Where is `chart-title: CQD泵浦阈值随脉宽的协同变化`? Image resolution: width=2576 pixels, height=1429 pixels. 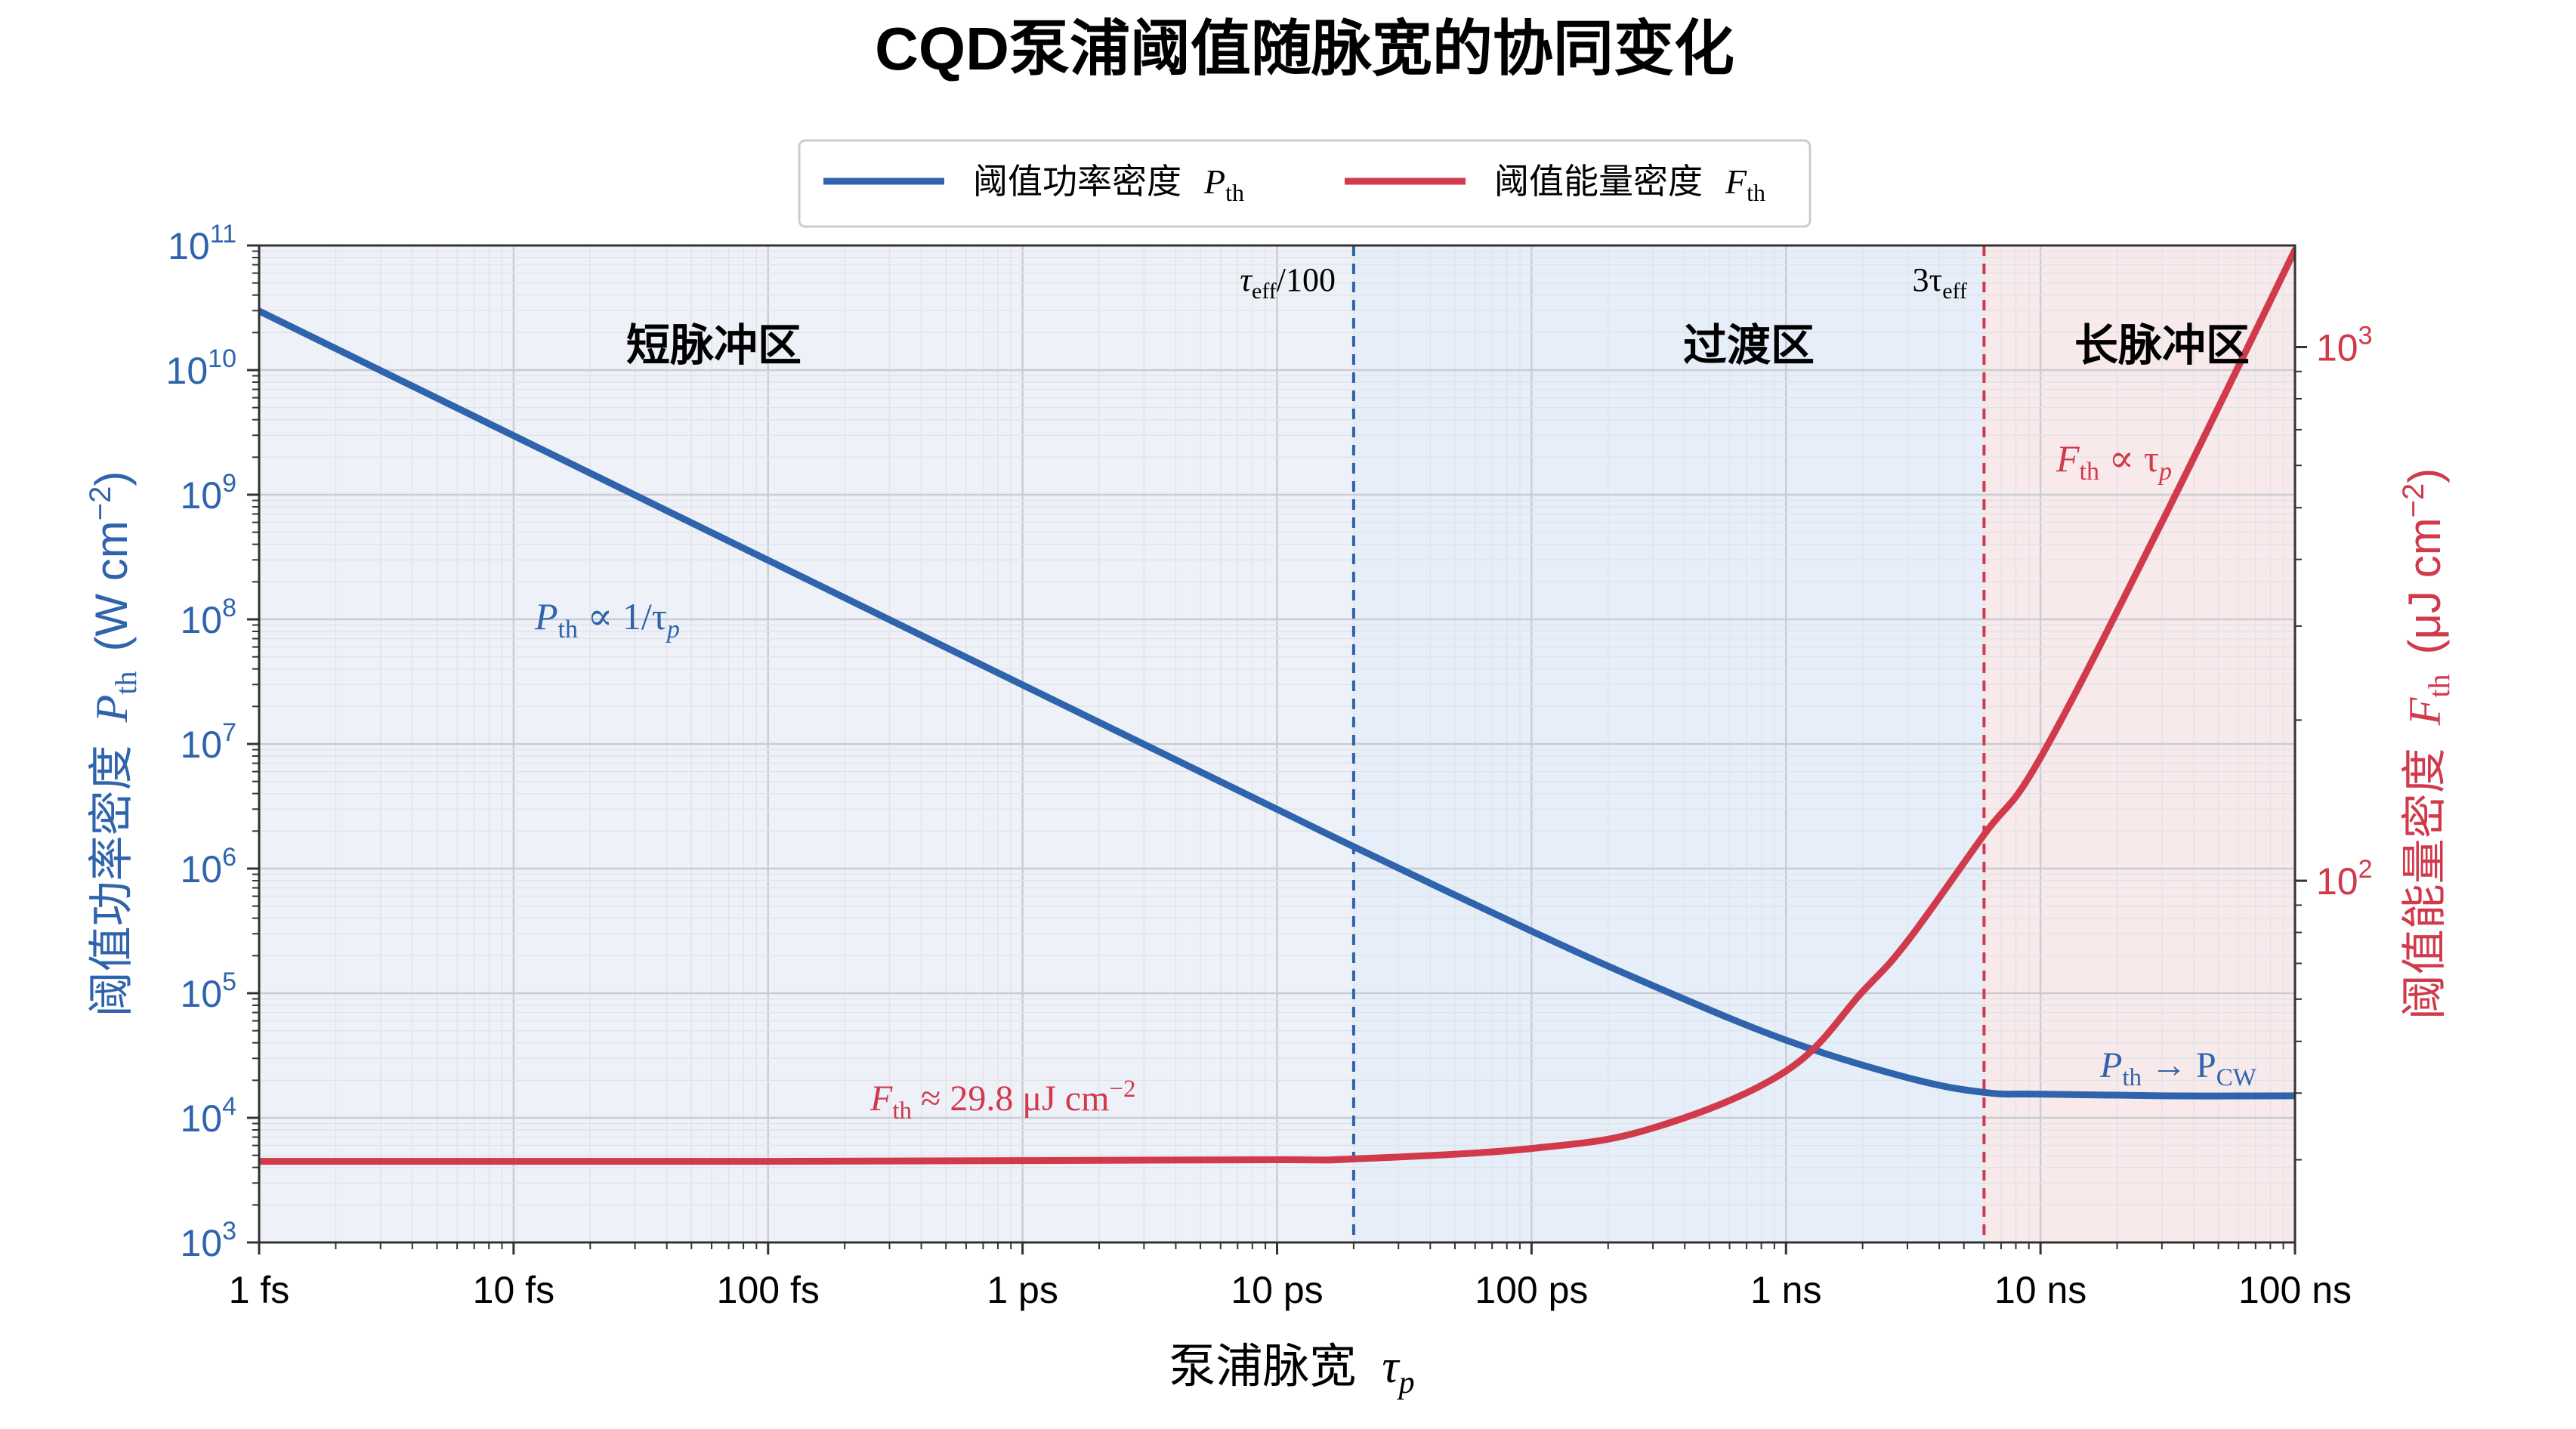
chart-title: CQD泵浦阈值随脉宽的协同变化 is located at coordinates (1304, 48).